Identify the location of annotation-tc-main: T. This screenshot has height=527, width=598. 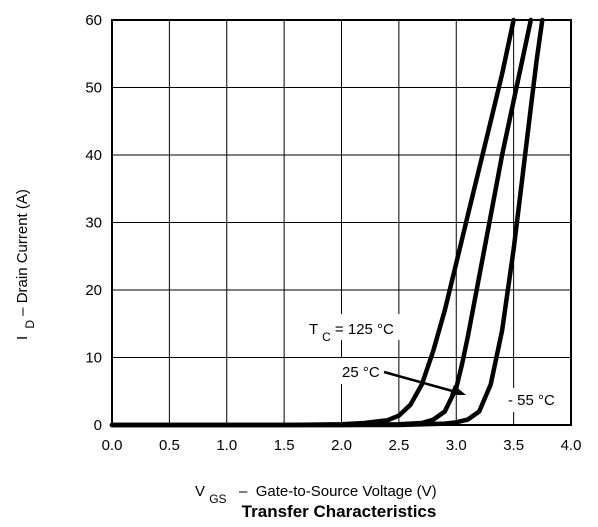
(313, 329).